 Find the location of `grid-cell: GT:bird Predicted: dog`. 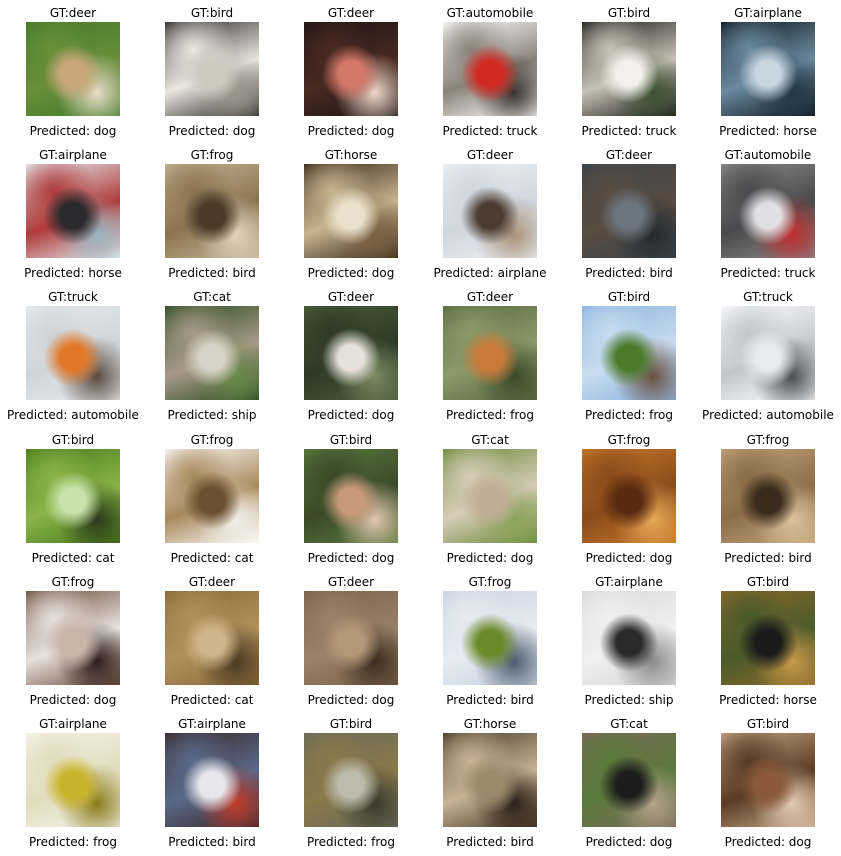

grid-cell: GT:bird Predicted: dog is located at coordinates (212, 72).